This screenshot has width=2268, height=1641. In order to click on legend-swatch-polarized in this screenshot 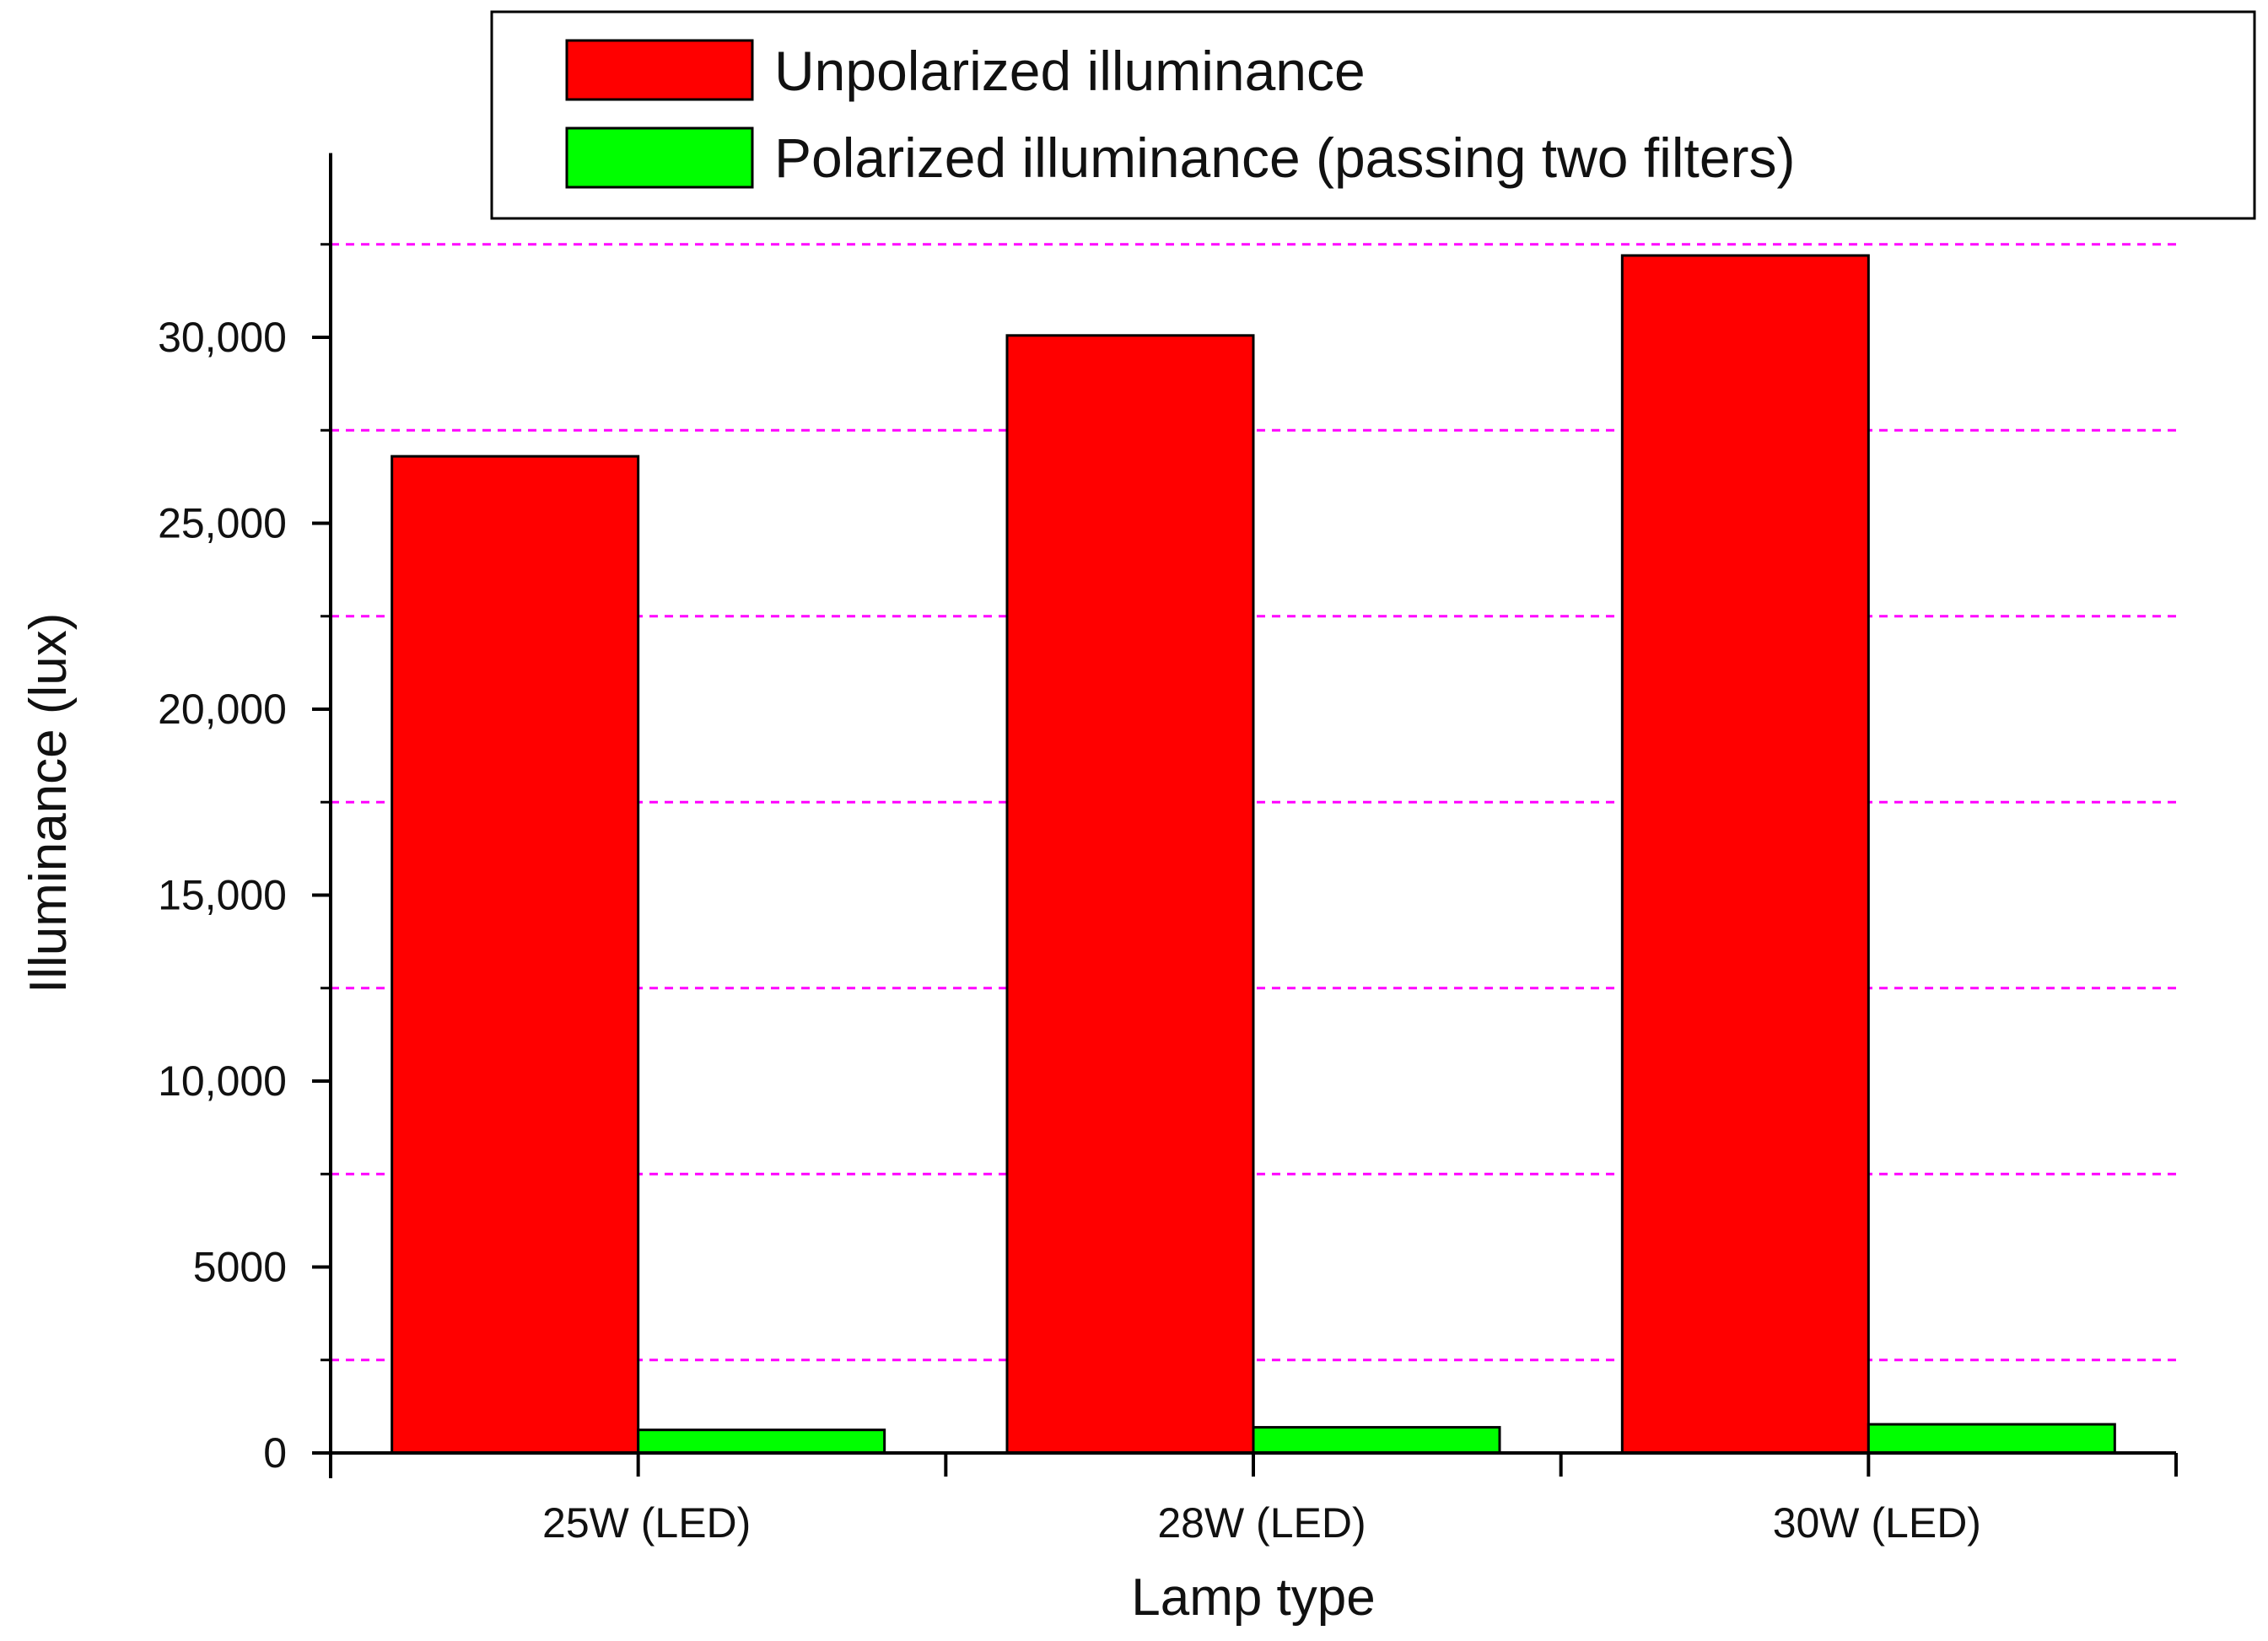, I will do `click(659, 157)`.